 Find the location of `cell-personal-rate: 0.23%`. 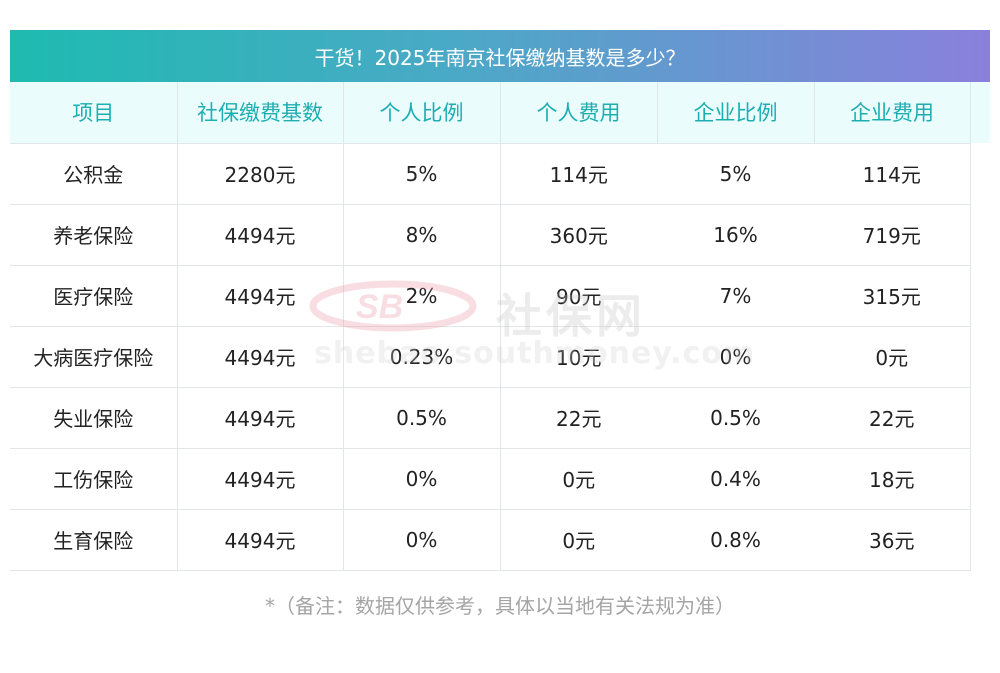

cell-personal-rate: 0.23% is located at coordinates (421, 356).